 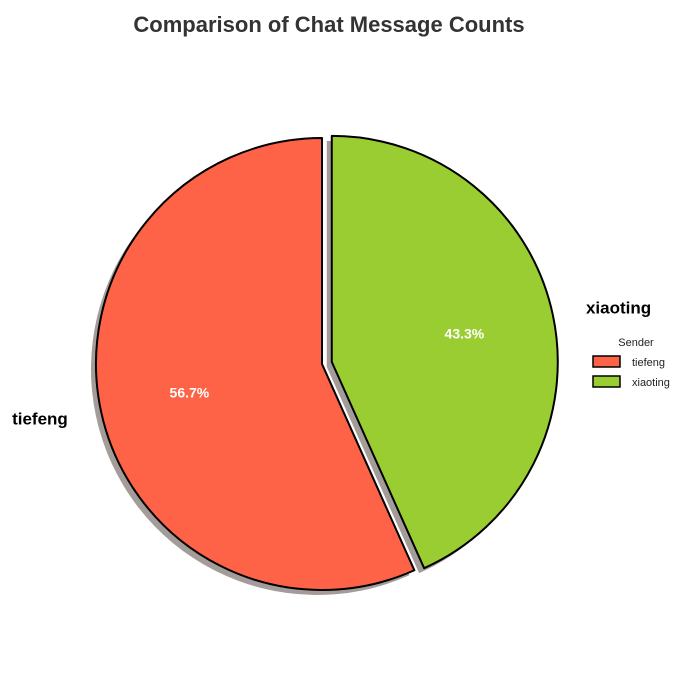 I want to click on legend-items: tiefeng xiaoting, so click(x=631, y=372).